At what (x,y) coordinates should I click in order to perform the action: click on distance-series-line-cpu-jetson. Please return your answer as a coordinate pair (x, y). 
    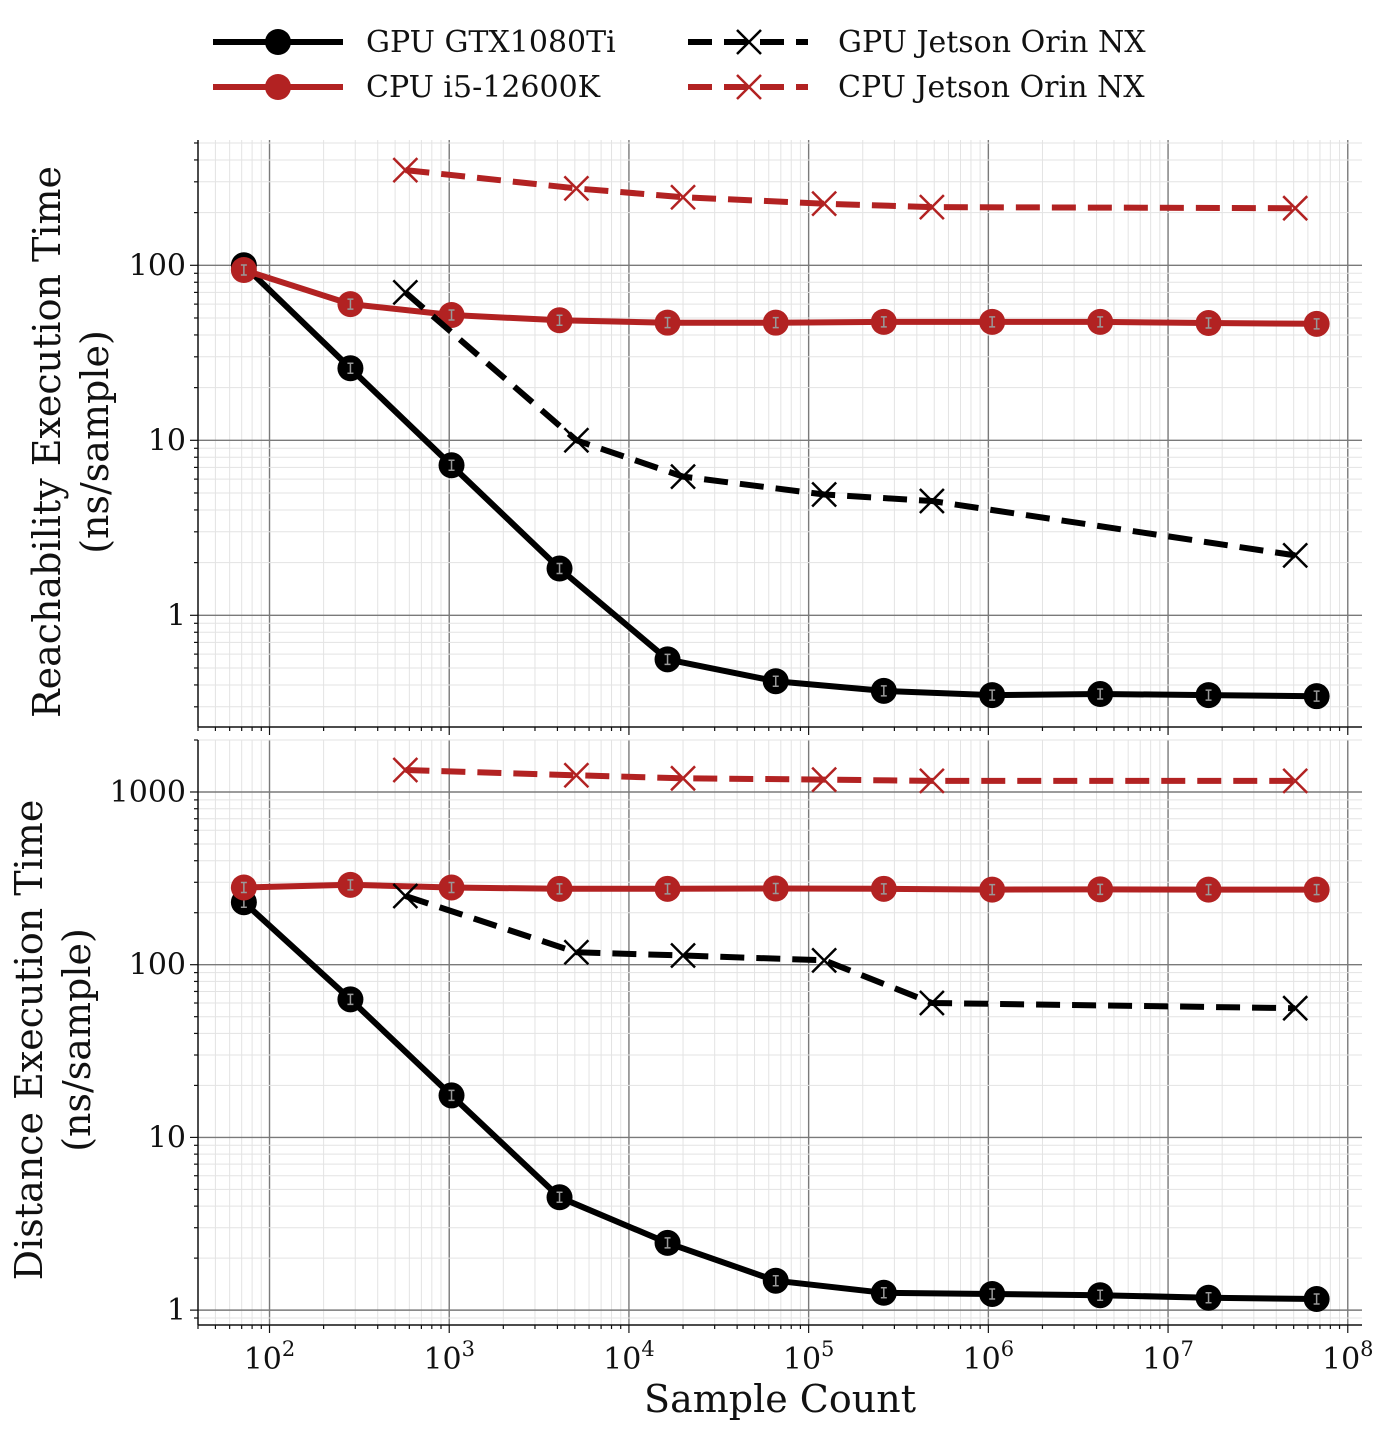
    Looking at the image, I should click on (850, 775).